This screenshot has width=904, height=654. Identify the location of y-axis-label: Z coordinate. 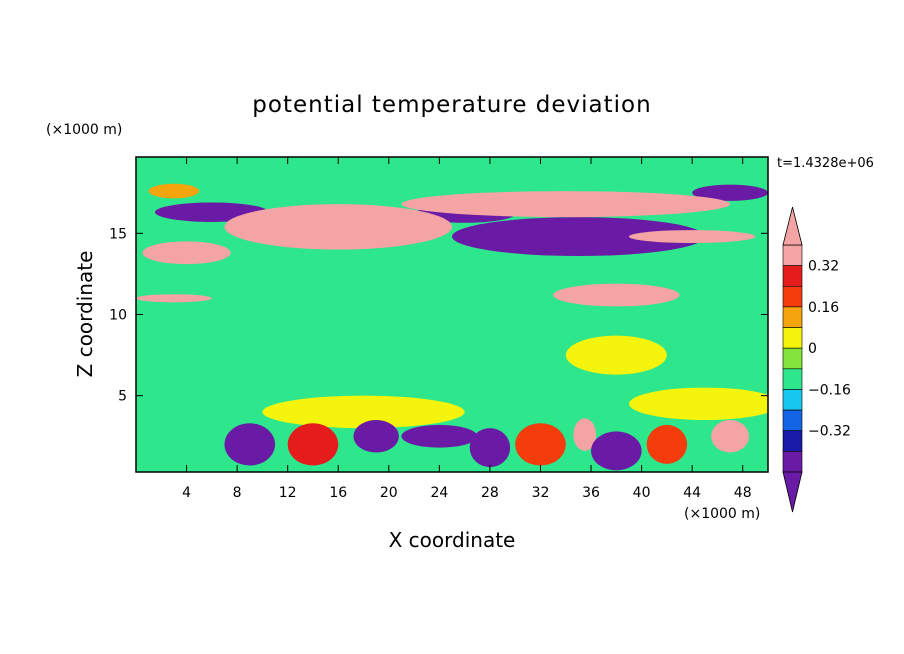
(85, 314).